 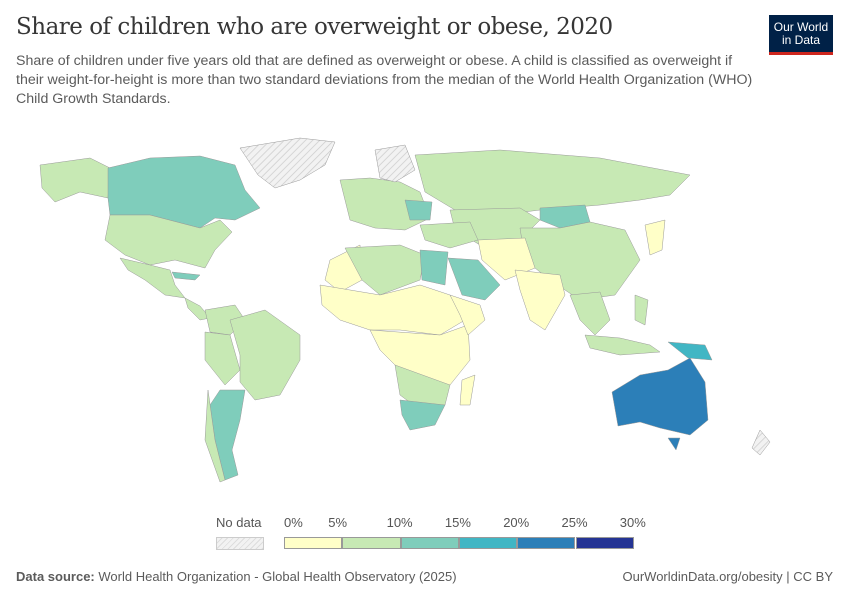 I want to click on country-central-america, so click(x=197, y=309).